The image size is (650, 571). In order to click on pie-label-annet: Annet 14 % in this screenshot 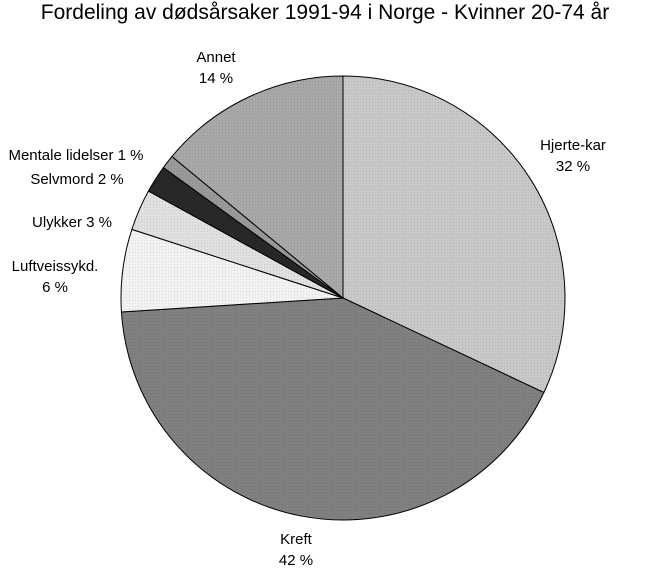, I will do `click(216, 68)`.